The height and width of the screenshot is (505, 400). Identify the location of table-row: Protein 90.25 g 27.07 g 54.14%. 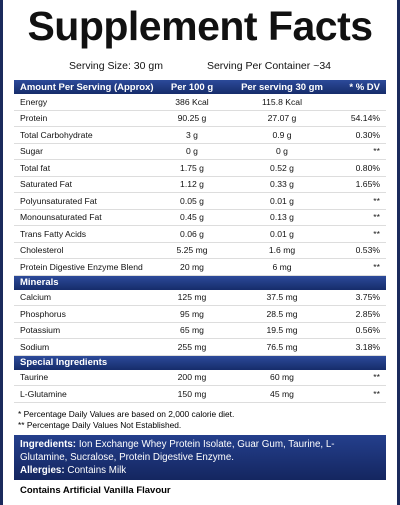
(200, 119).